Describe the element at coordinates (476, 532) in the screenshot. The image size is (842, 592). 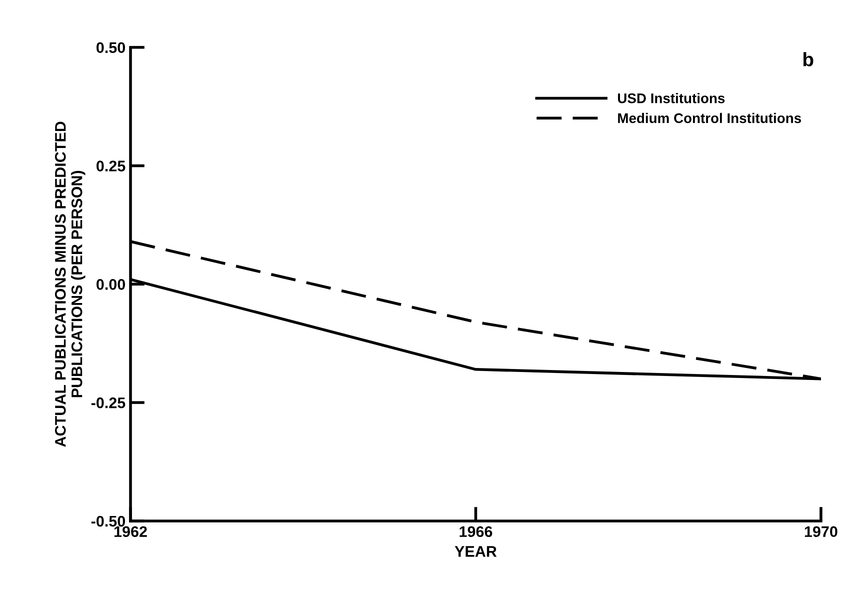
I see `x-tick-label: 1966` at that location.